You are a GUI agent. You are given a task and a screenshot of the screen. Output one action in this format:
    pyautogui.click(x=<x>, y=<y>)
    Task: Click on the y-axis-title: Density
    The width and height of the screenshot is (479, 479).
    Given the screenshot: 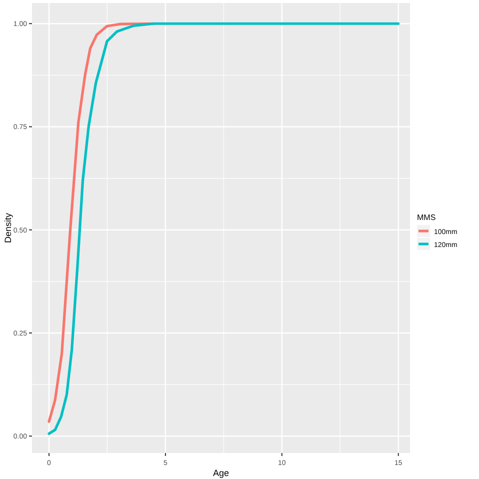 What is the action you would take?
    pyautogui.click(x=8, y=228)
    